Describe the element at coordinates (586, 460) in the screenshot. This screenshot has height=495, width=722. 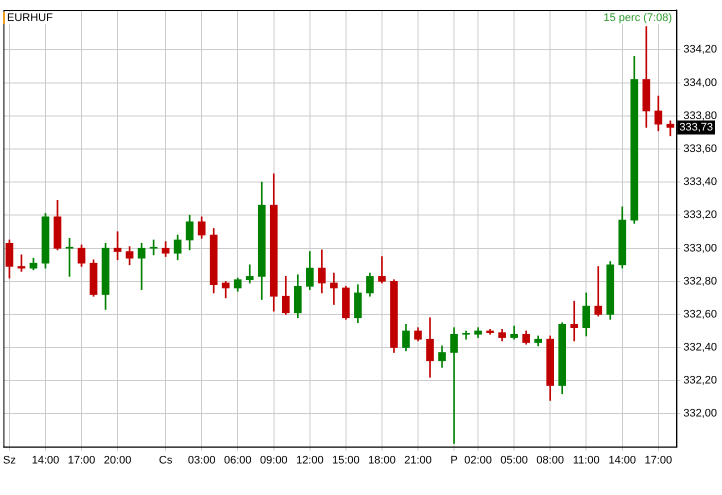
I see `x-tick-label: 11:00` at that location.